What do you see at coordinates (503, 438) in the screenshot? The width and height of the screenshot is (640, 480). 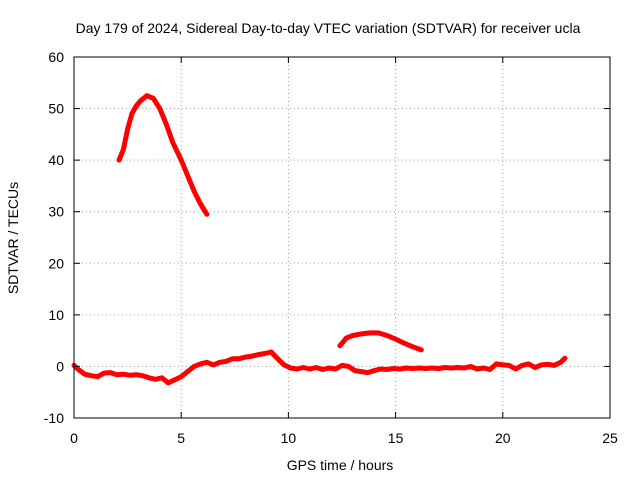 I see `x-tick-label: 20` at bounding box center [503, 438].